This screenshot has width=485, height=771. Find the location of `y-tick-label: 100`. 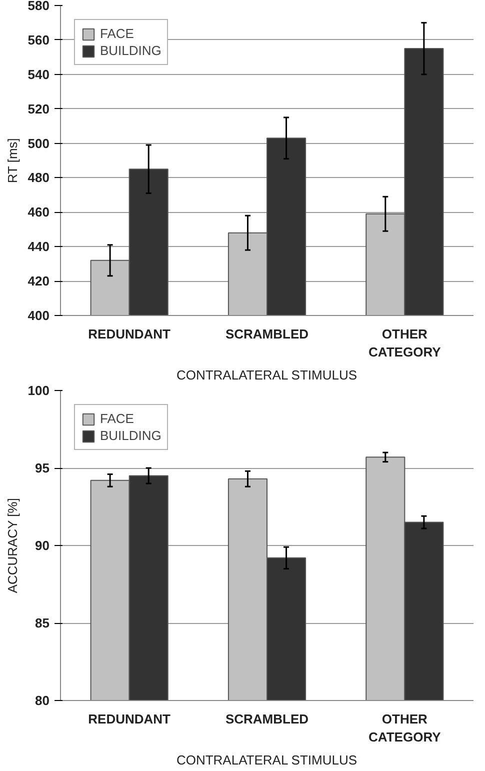

y-tick-label: 100 is located at coordinates (39, 390).